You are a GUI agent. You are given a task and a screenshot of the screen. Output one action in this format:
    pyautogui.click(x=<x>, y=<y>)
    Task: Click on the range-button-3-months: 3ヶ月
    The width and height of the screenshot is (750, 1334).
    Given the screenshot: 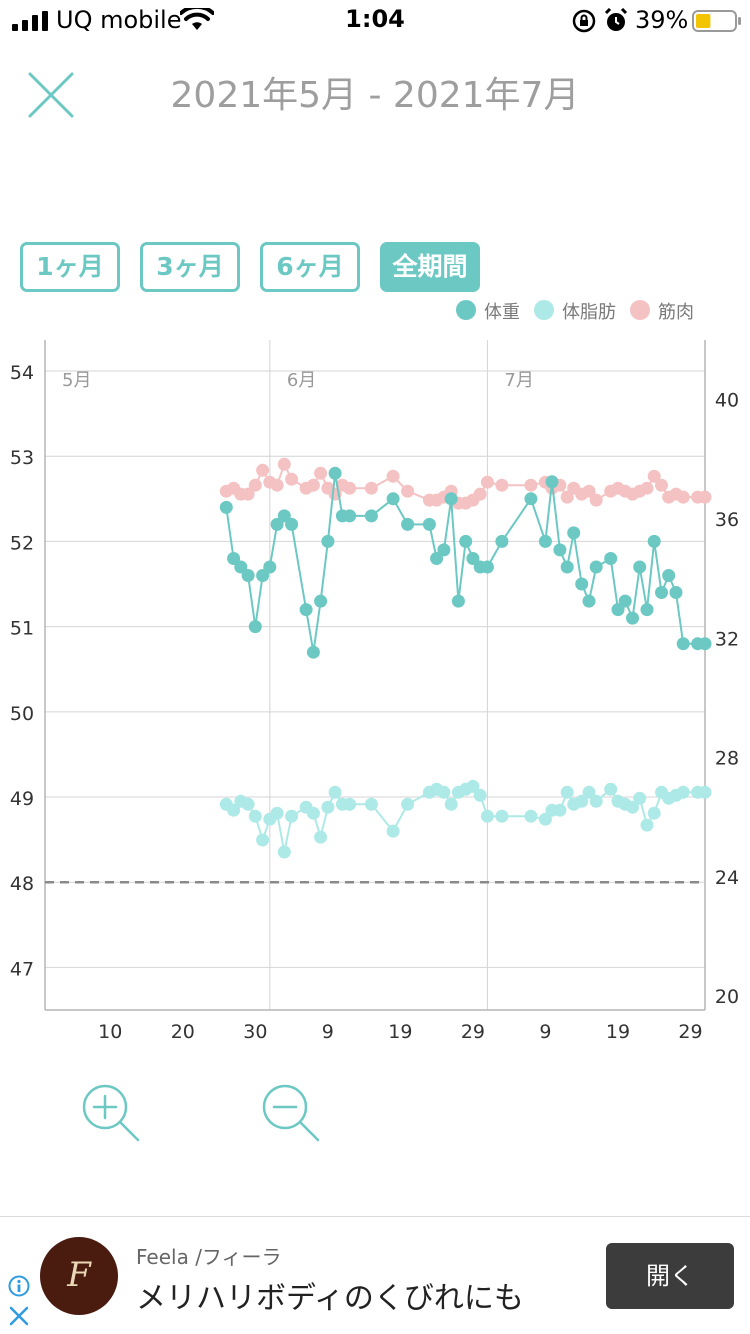 What is the action you would take?
    pyautogui.click(x=190, y=267)
    